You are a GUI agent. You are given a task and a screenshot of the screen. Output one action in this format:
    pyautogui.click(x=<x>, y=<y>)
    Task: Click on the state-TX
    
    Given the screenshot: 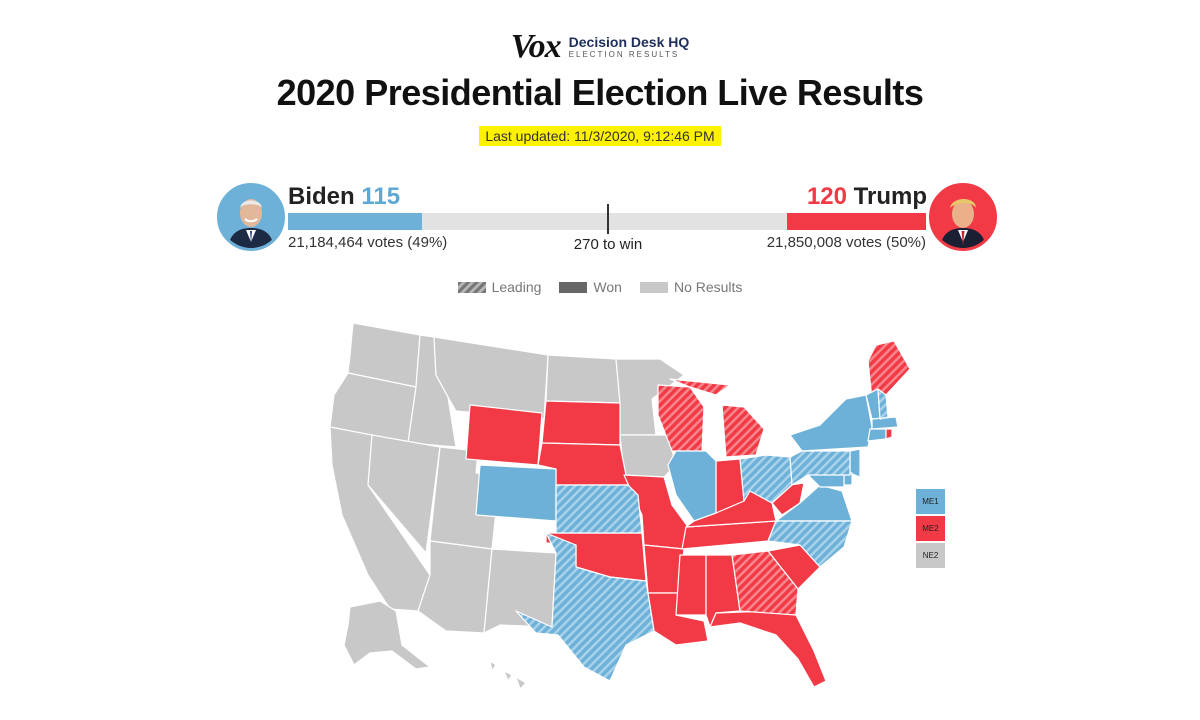 What is the action you would take?
    pyautogui.click(x=585, y=607)
    